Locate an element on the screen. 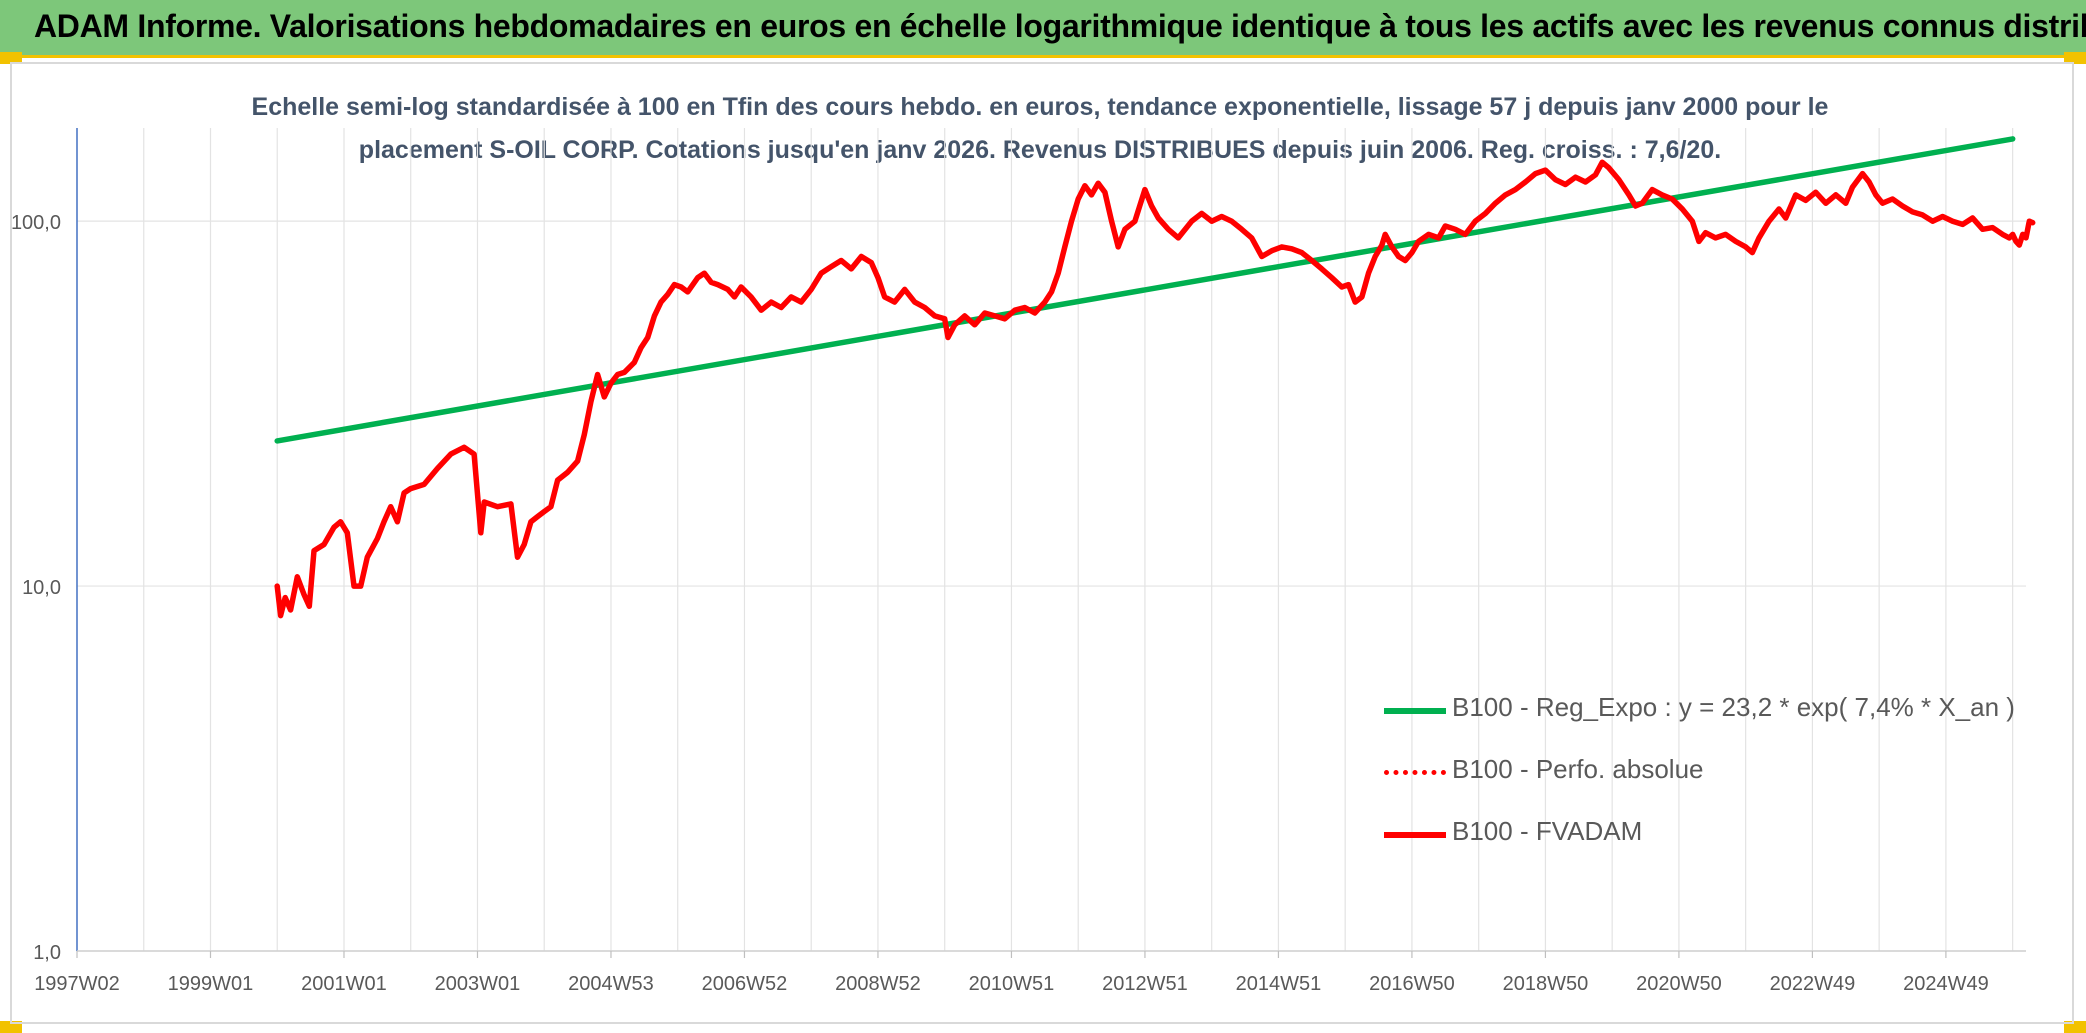 The image size is (2086, 1033). legend-swatch-perfo-absolue is located at coordinates (1415, 772).